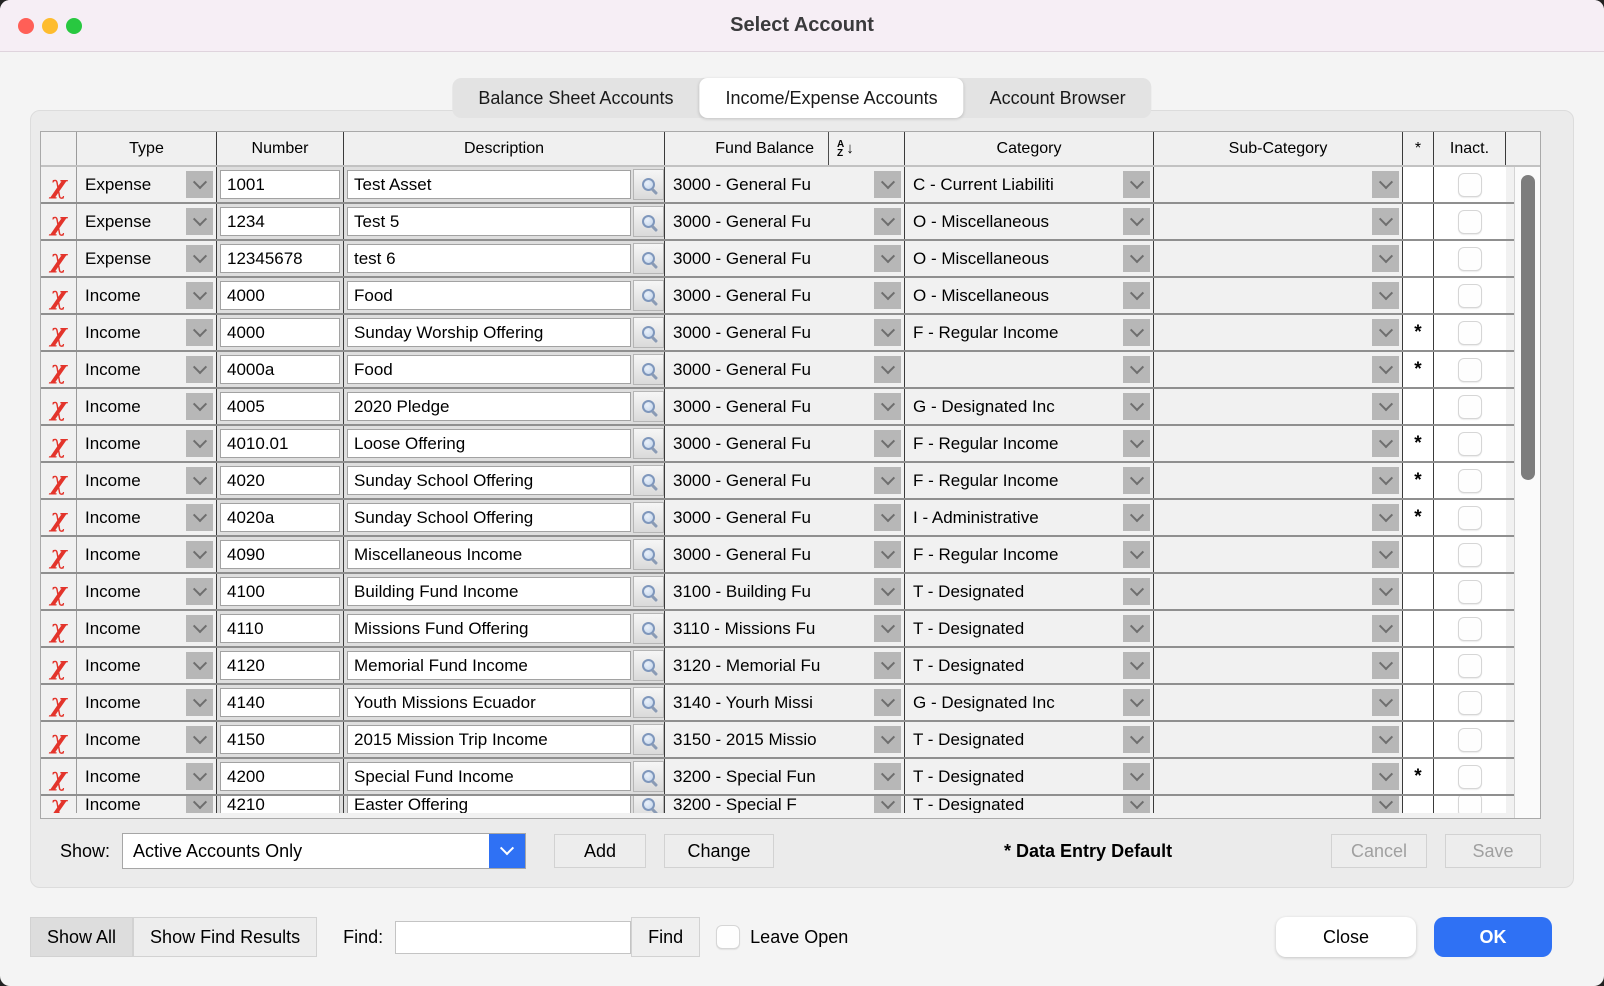 This screenshot has height=986, width=1604. Describe the element at coordinates (489, 406) in the screenshot. I see `description-field: 2020 Pledge` at that location.